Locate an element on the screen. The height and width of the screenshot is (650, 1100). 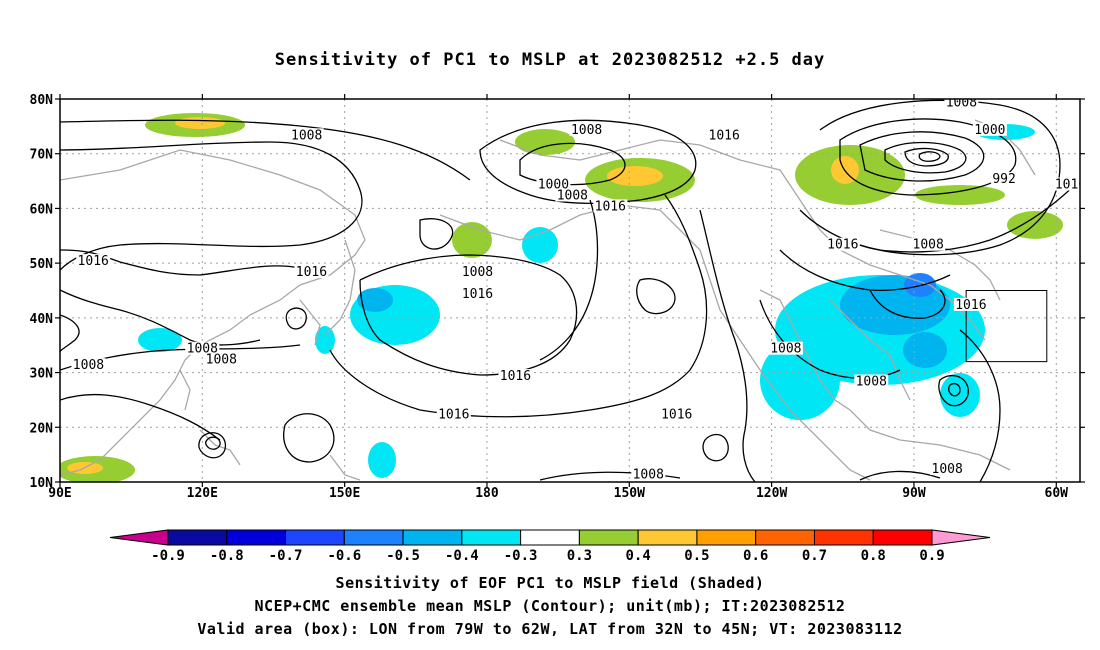
colorbar-label: -0.9 is located at coordinates (168, 556).